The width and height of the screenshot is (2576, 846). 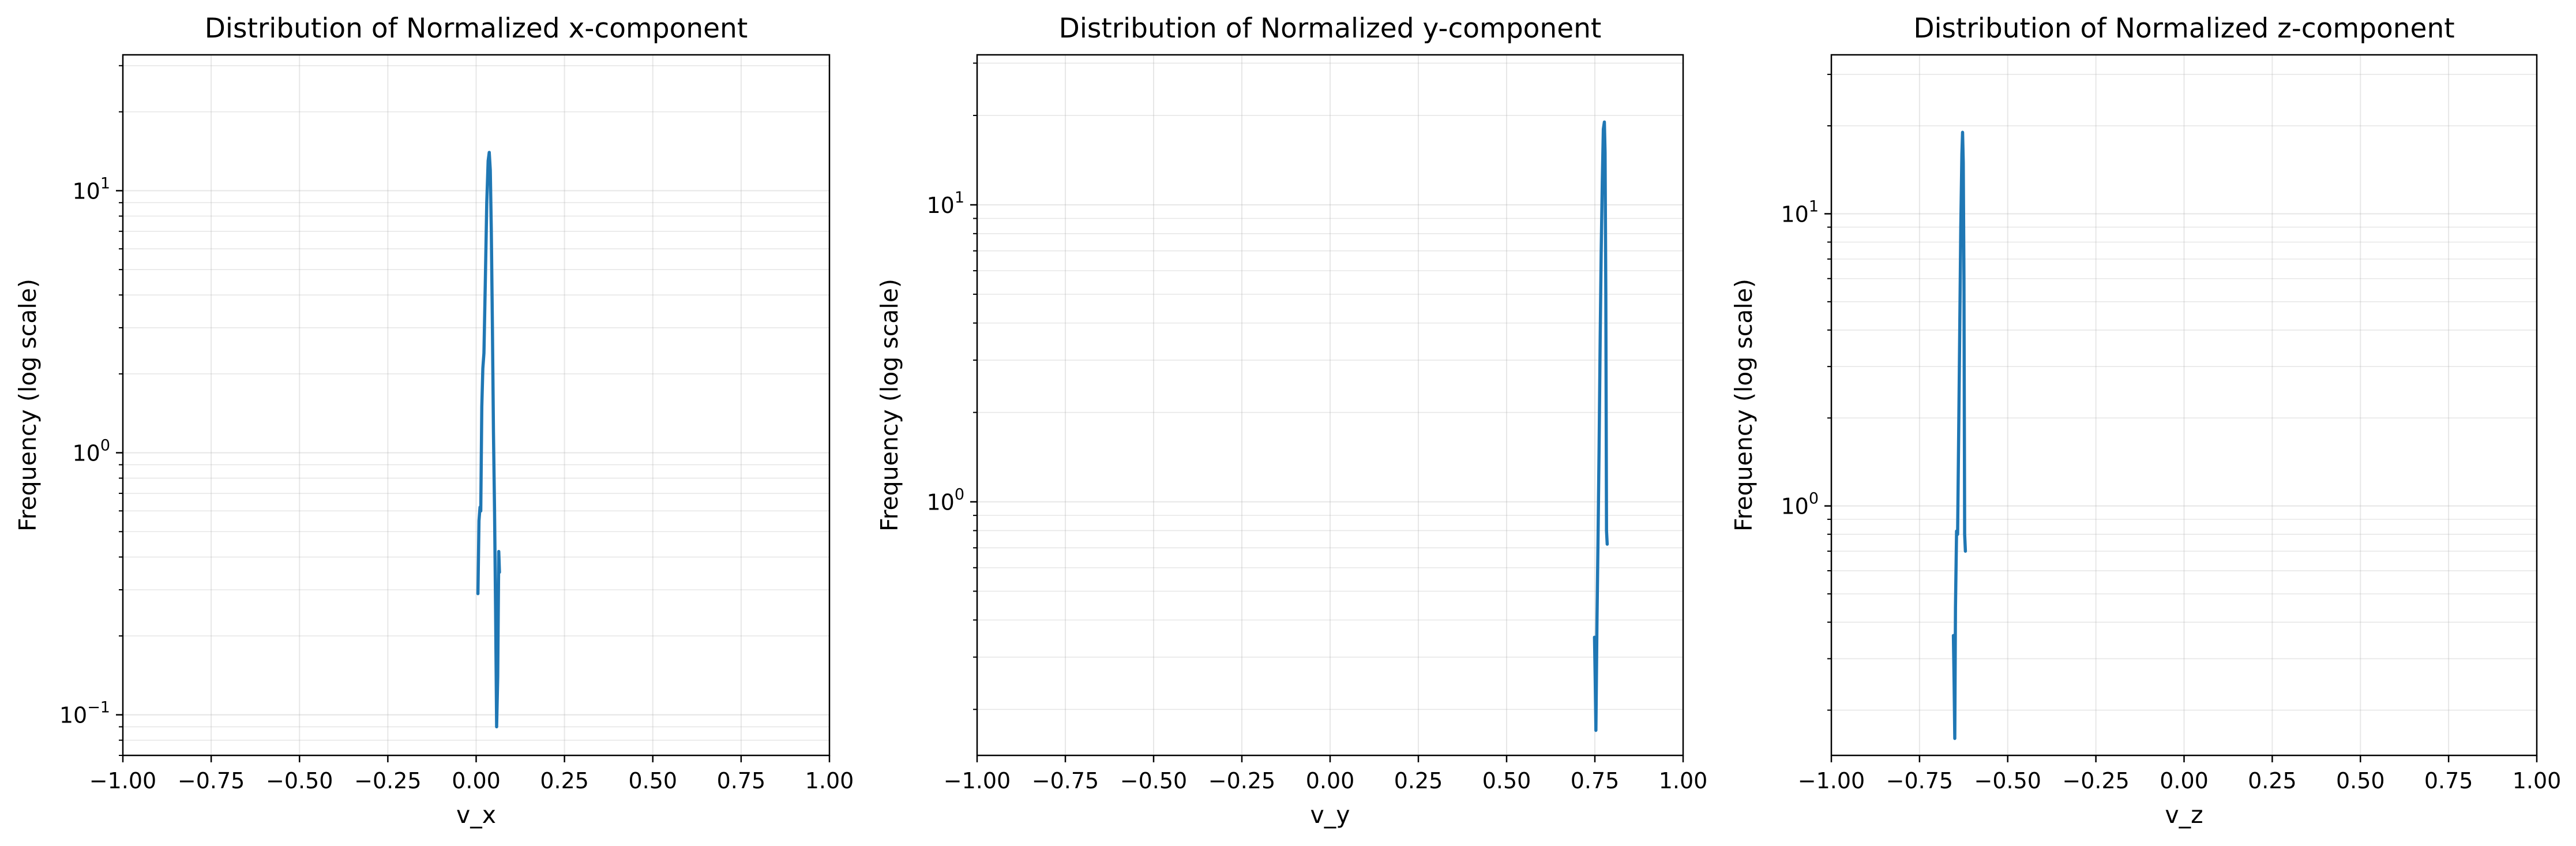 I want to click on y-tick-label: 10⁻¹, so click(x=84, y=713).